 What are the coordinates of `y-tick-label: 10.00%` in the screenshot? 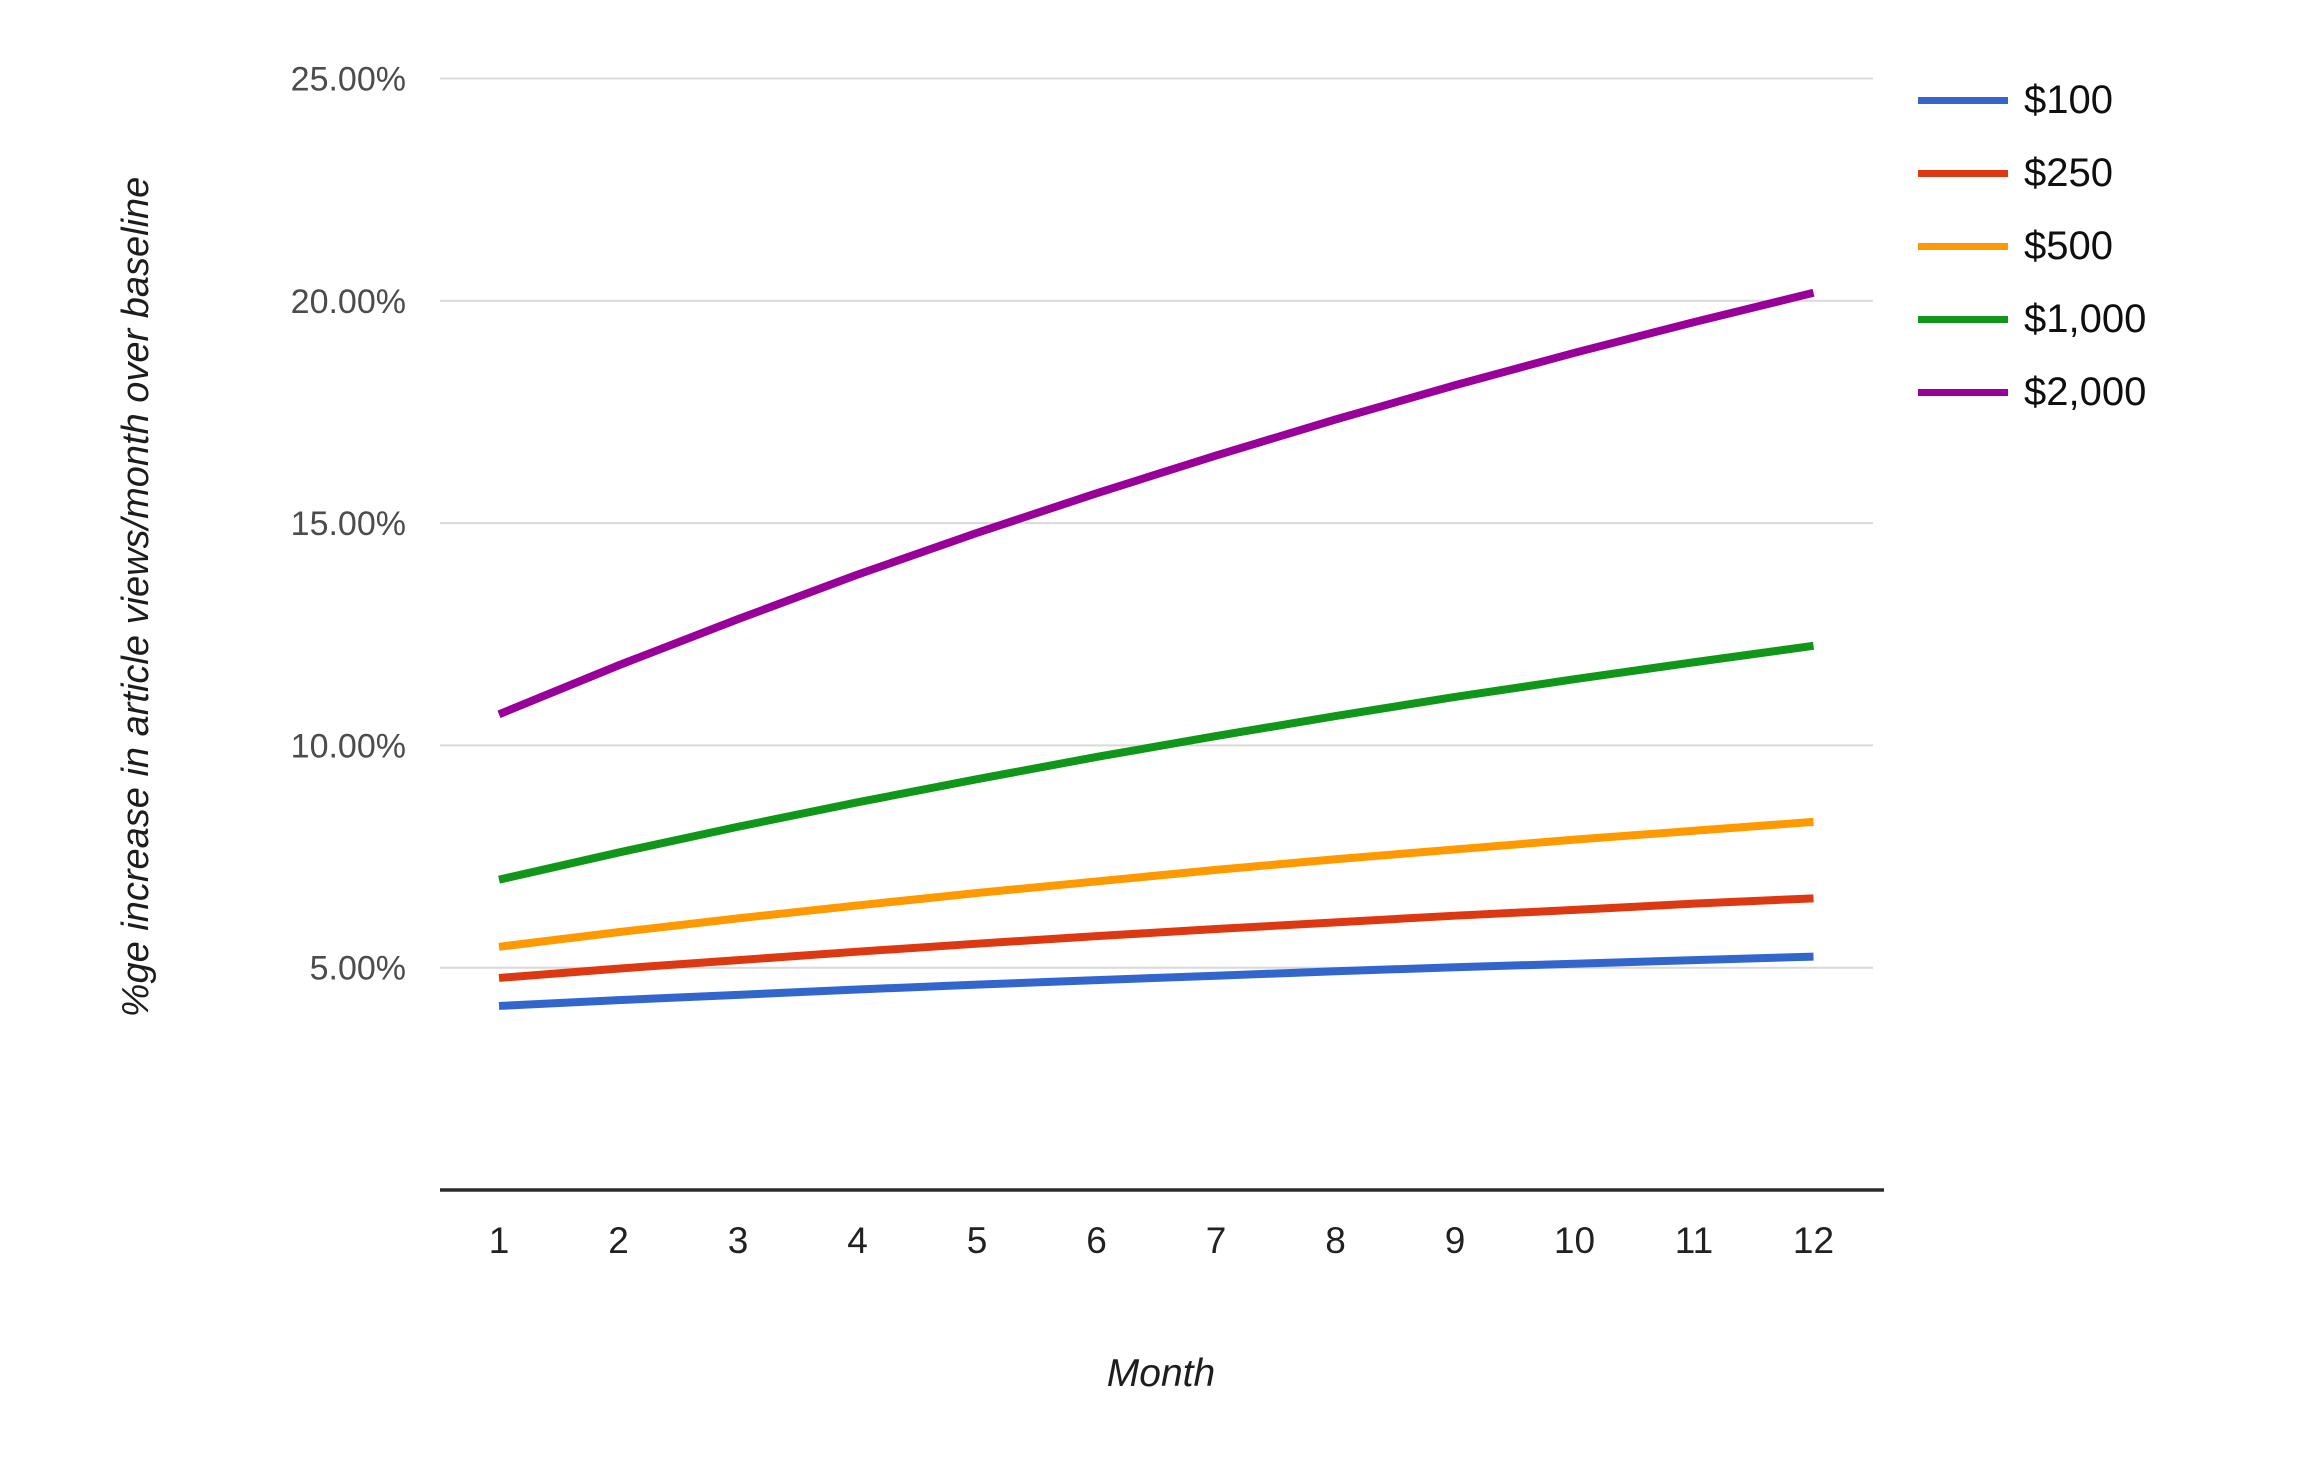 It's located at (348, 746).